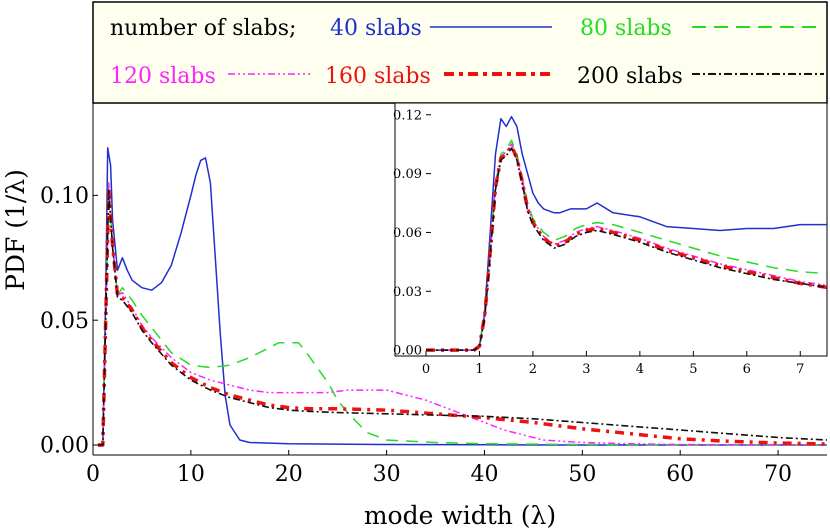 This screenshot has height=532, width=830. I want to click on inset-ytick-label: 0.00, so click(407, 351).